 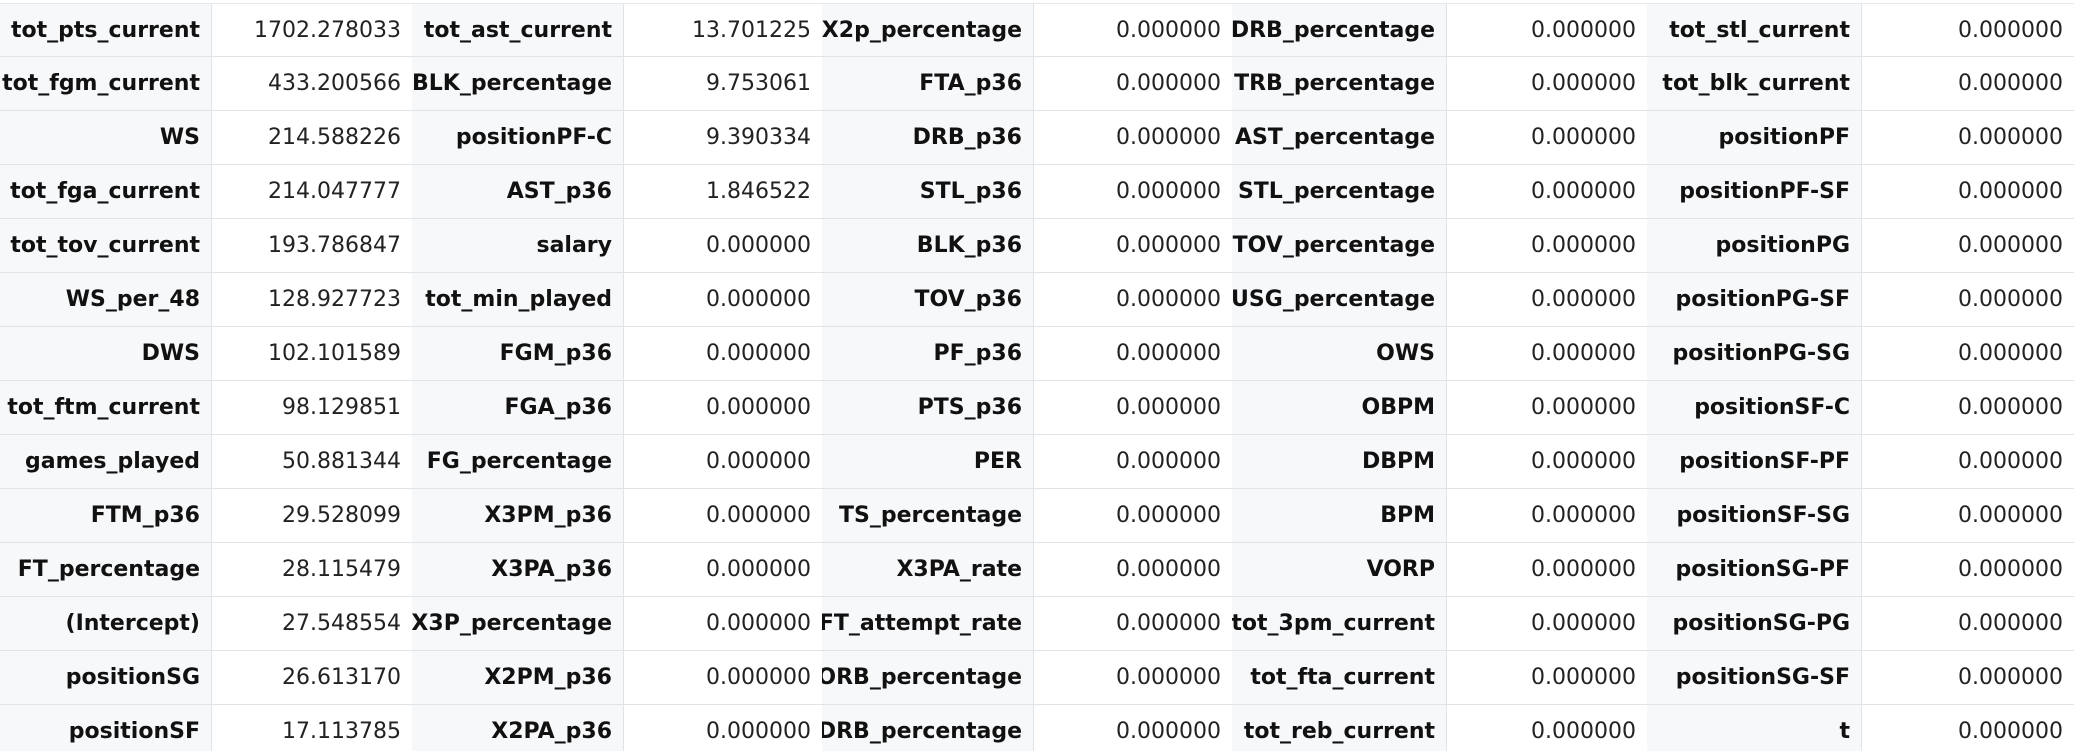 I want to click on table-row: FG_percentage 0.000000, so click(x=617, y=462).